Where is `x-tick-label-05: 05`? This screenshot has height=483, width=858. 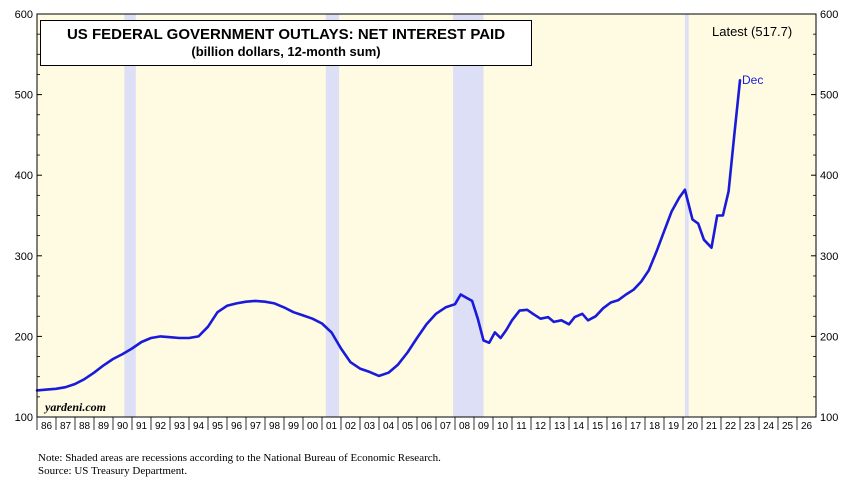
x-tick-label-05: 05 is located at coordinates (408, 426).